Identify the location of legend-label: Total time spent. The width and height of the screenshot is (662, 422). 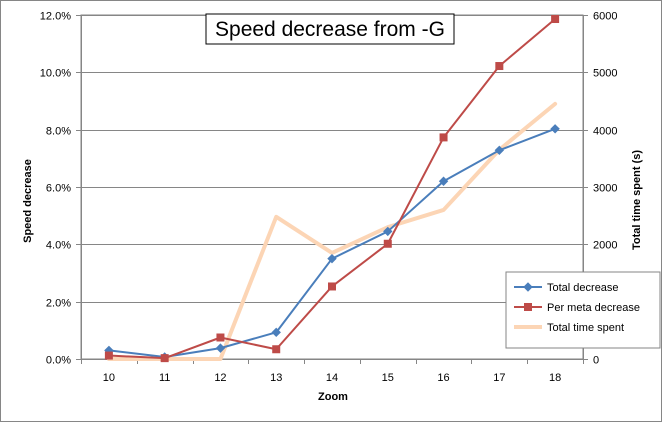
(585, 328).